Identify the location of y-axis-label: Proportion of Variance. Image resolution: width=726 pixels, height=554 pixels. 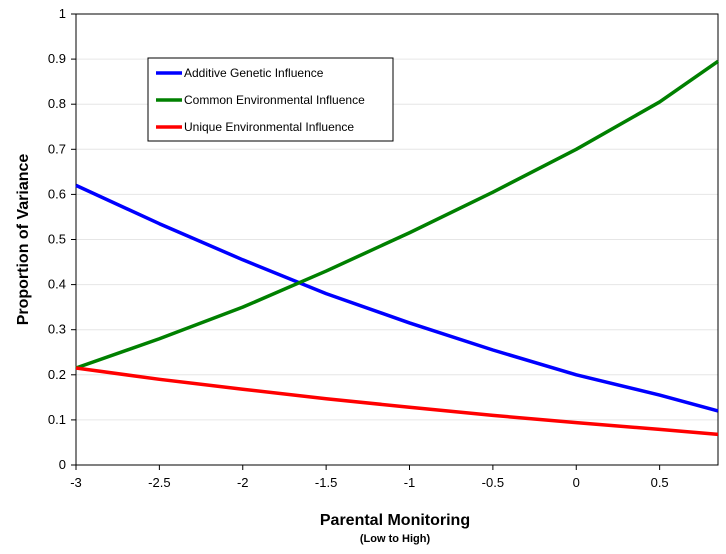
(23, 240).